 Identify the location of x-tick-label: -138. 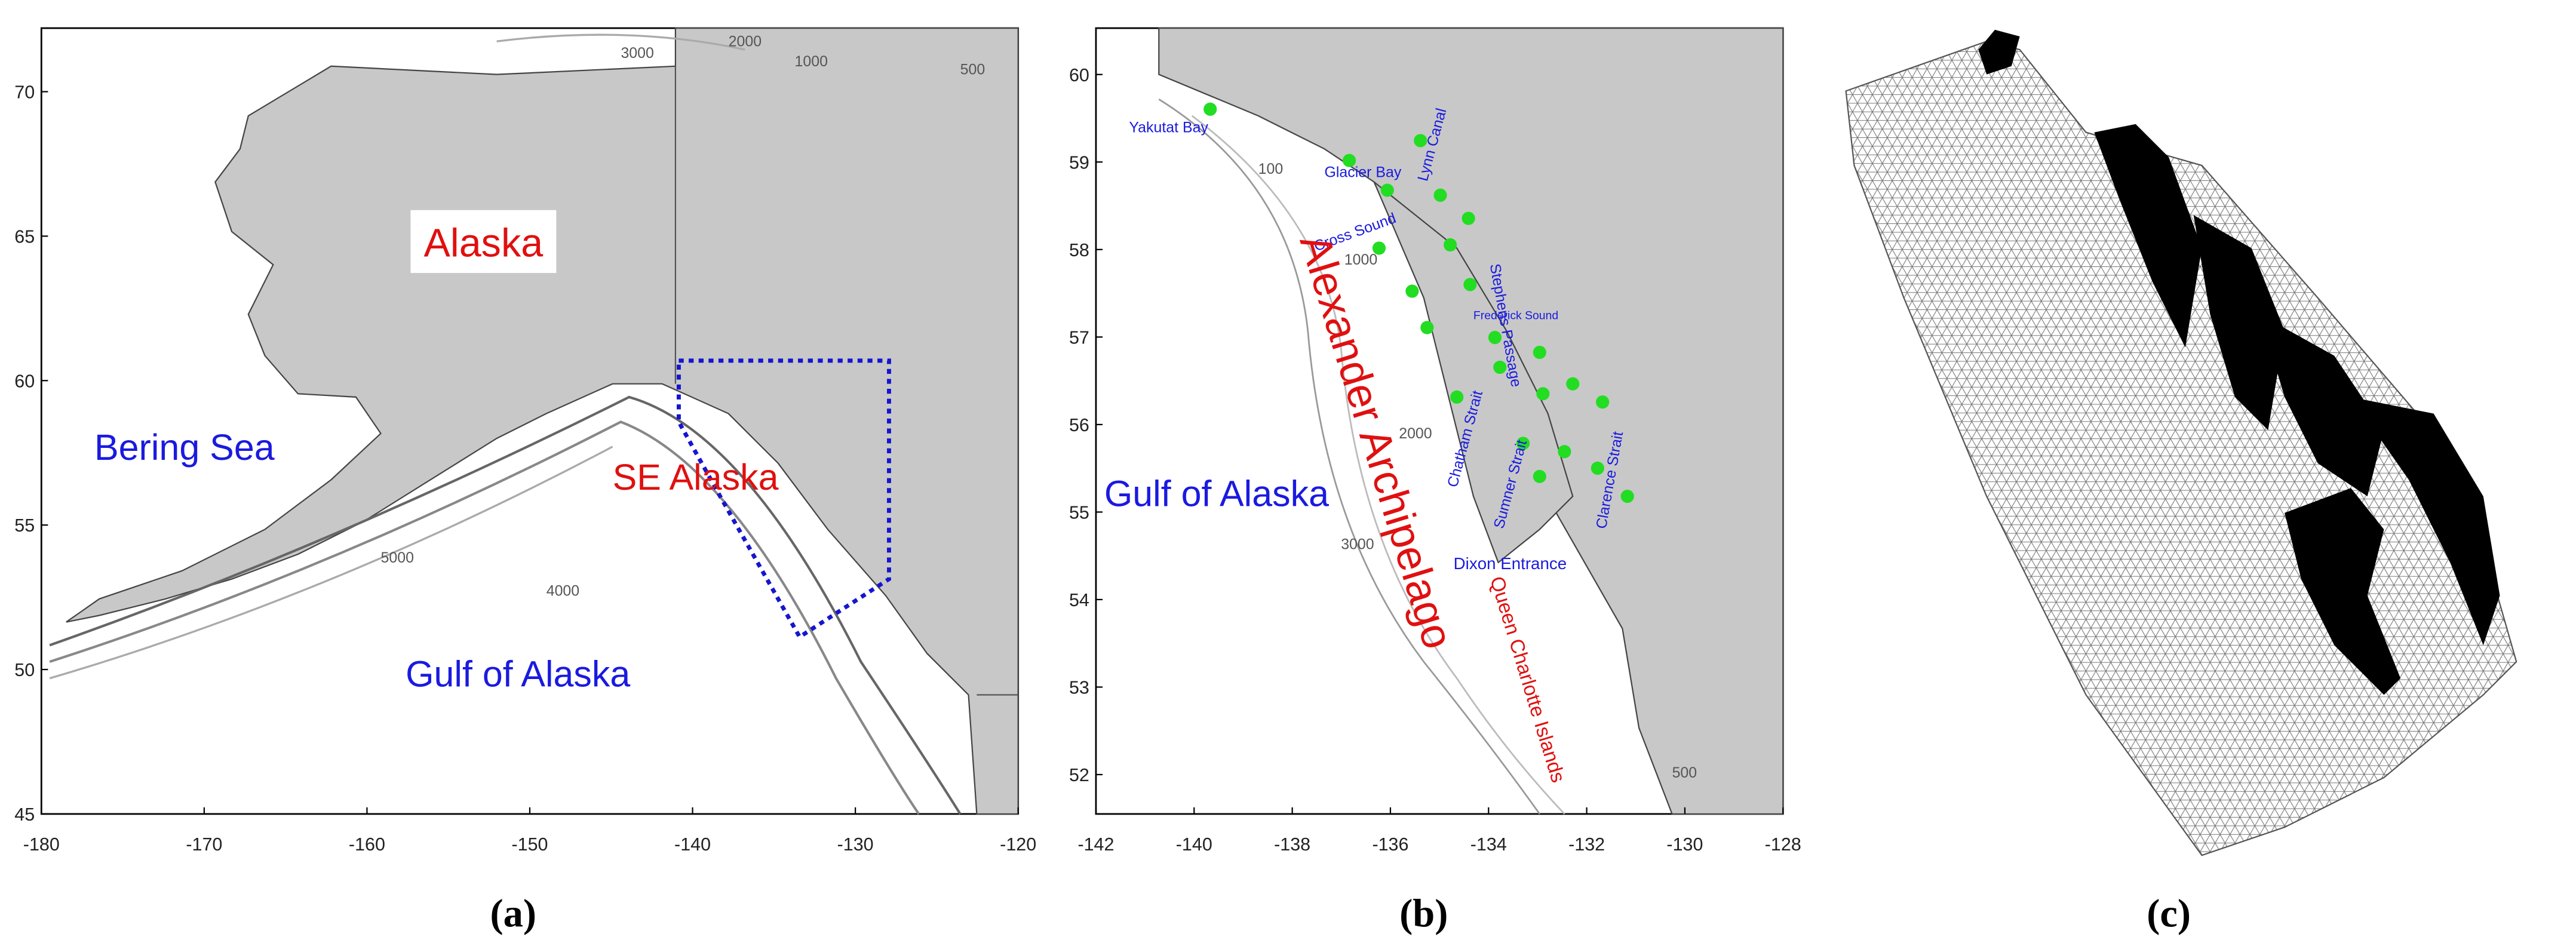
(1292, 844).